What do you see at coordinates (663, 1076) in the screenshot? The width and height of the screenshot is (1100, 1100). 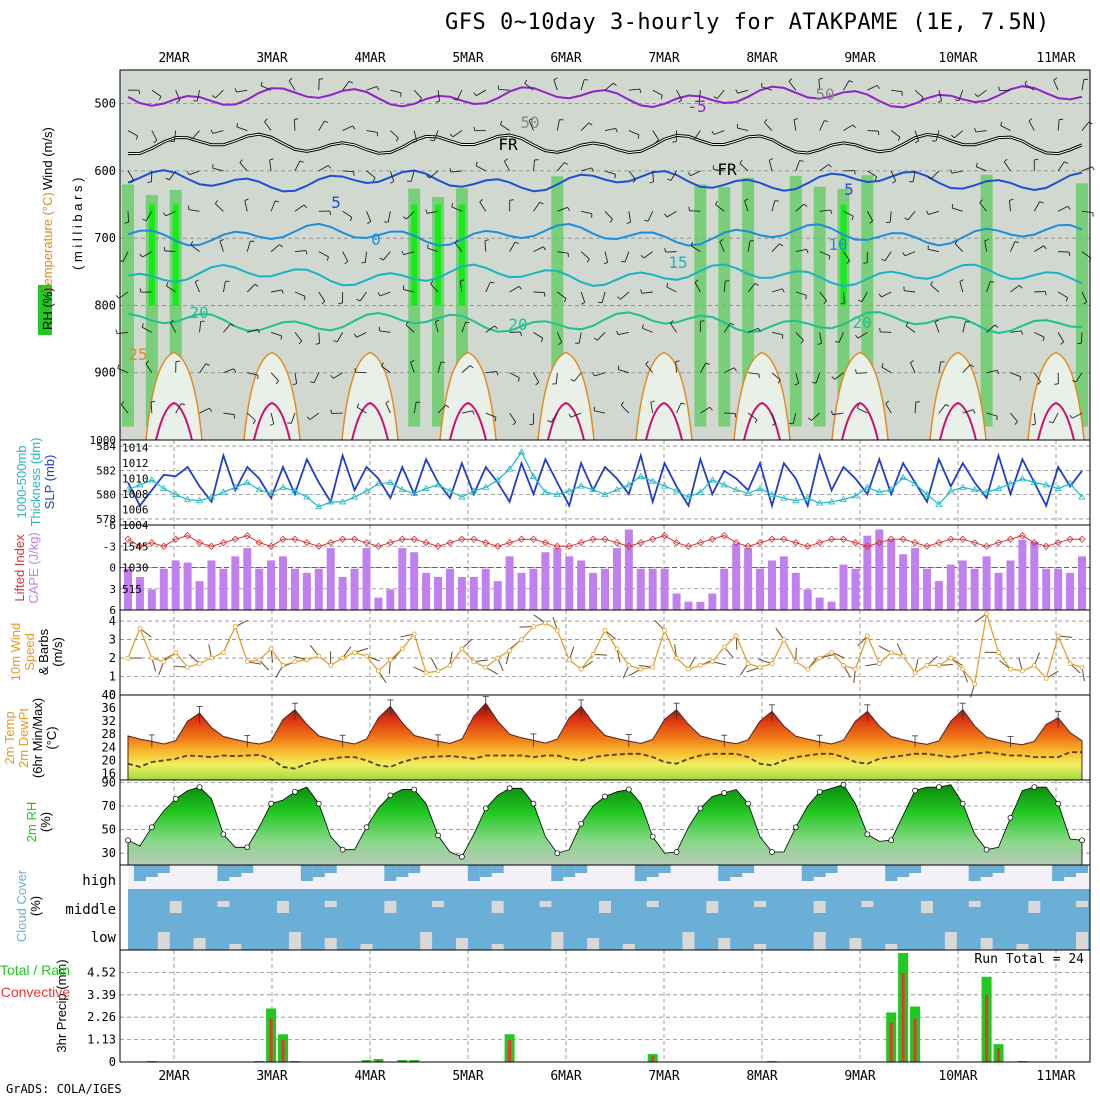 I see `x-tick-label-bottom: 7MAR` at bounding box center [663, 1076].